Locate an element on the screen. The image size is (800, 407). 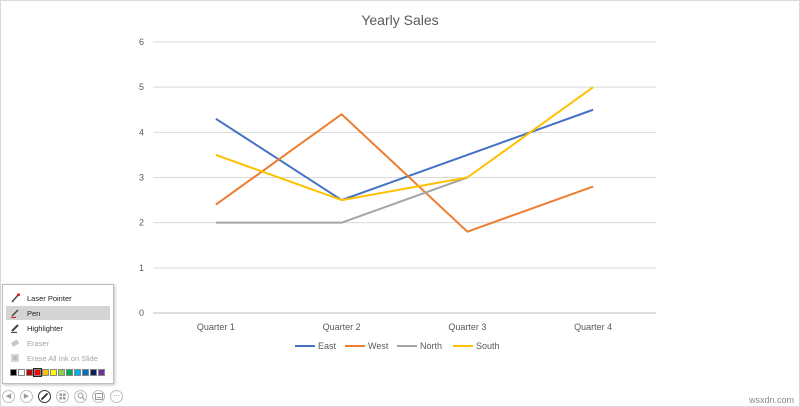
y-tick-label: 1 is located at coordinates (141, 268).